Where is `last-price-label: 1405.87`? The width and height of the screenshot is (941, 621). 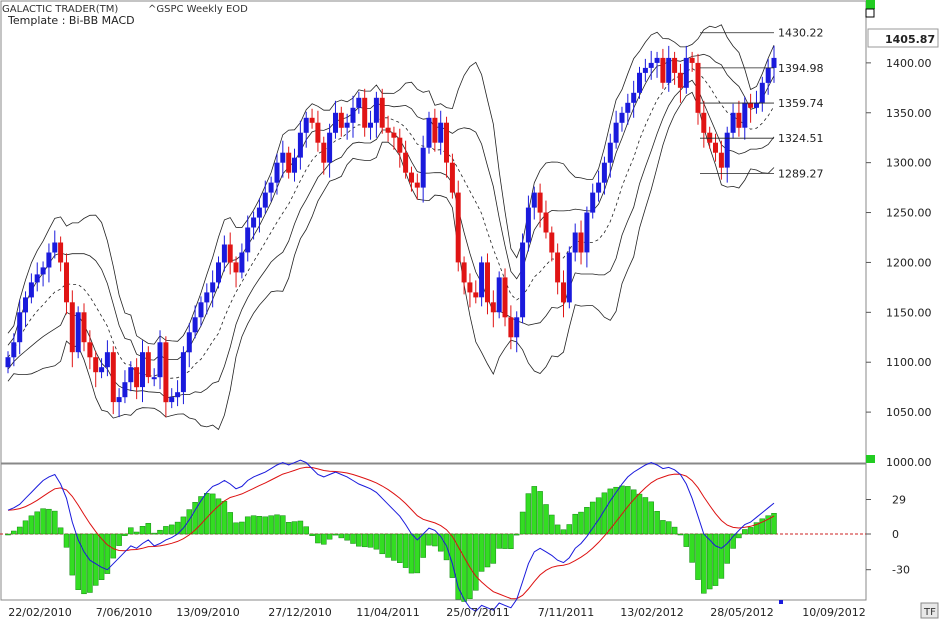
last-price-label: 1405.87 is located at coordinates (910, 39).